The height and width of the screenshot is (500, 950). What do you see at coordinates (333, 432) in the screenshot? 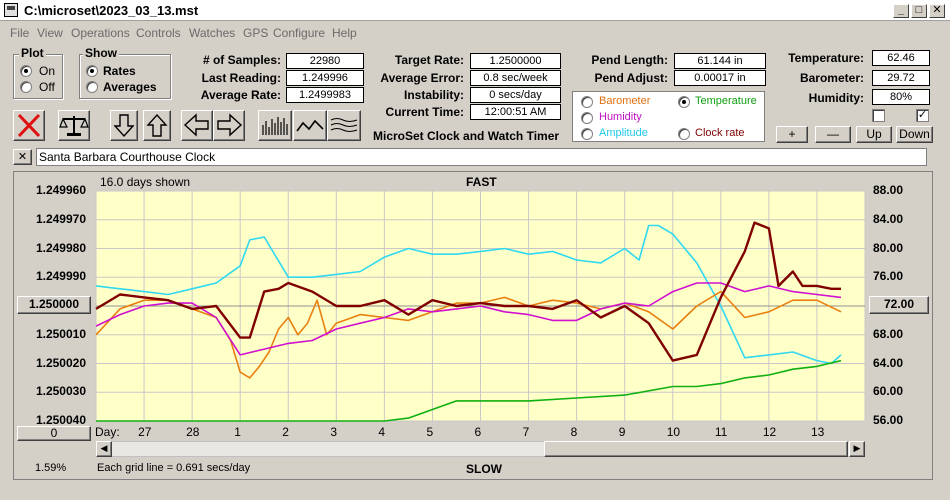
I see `x-axis-day-tick: 3` at bounding box center [333, 432].